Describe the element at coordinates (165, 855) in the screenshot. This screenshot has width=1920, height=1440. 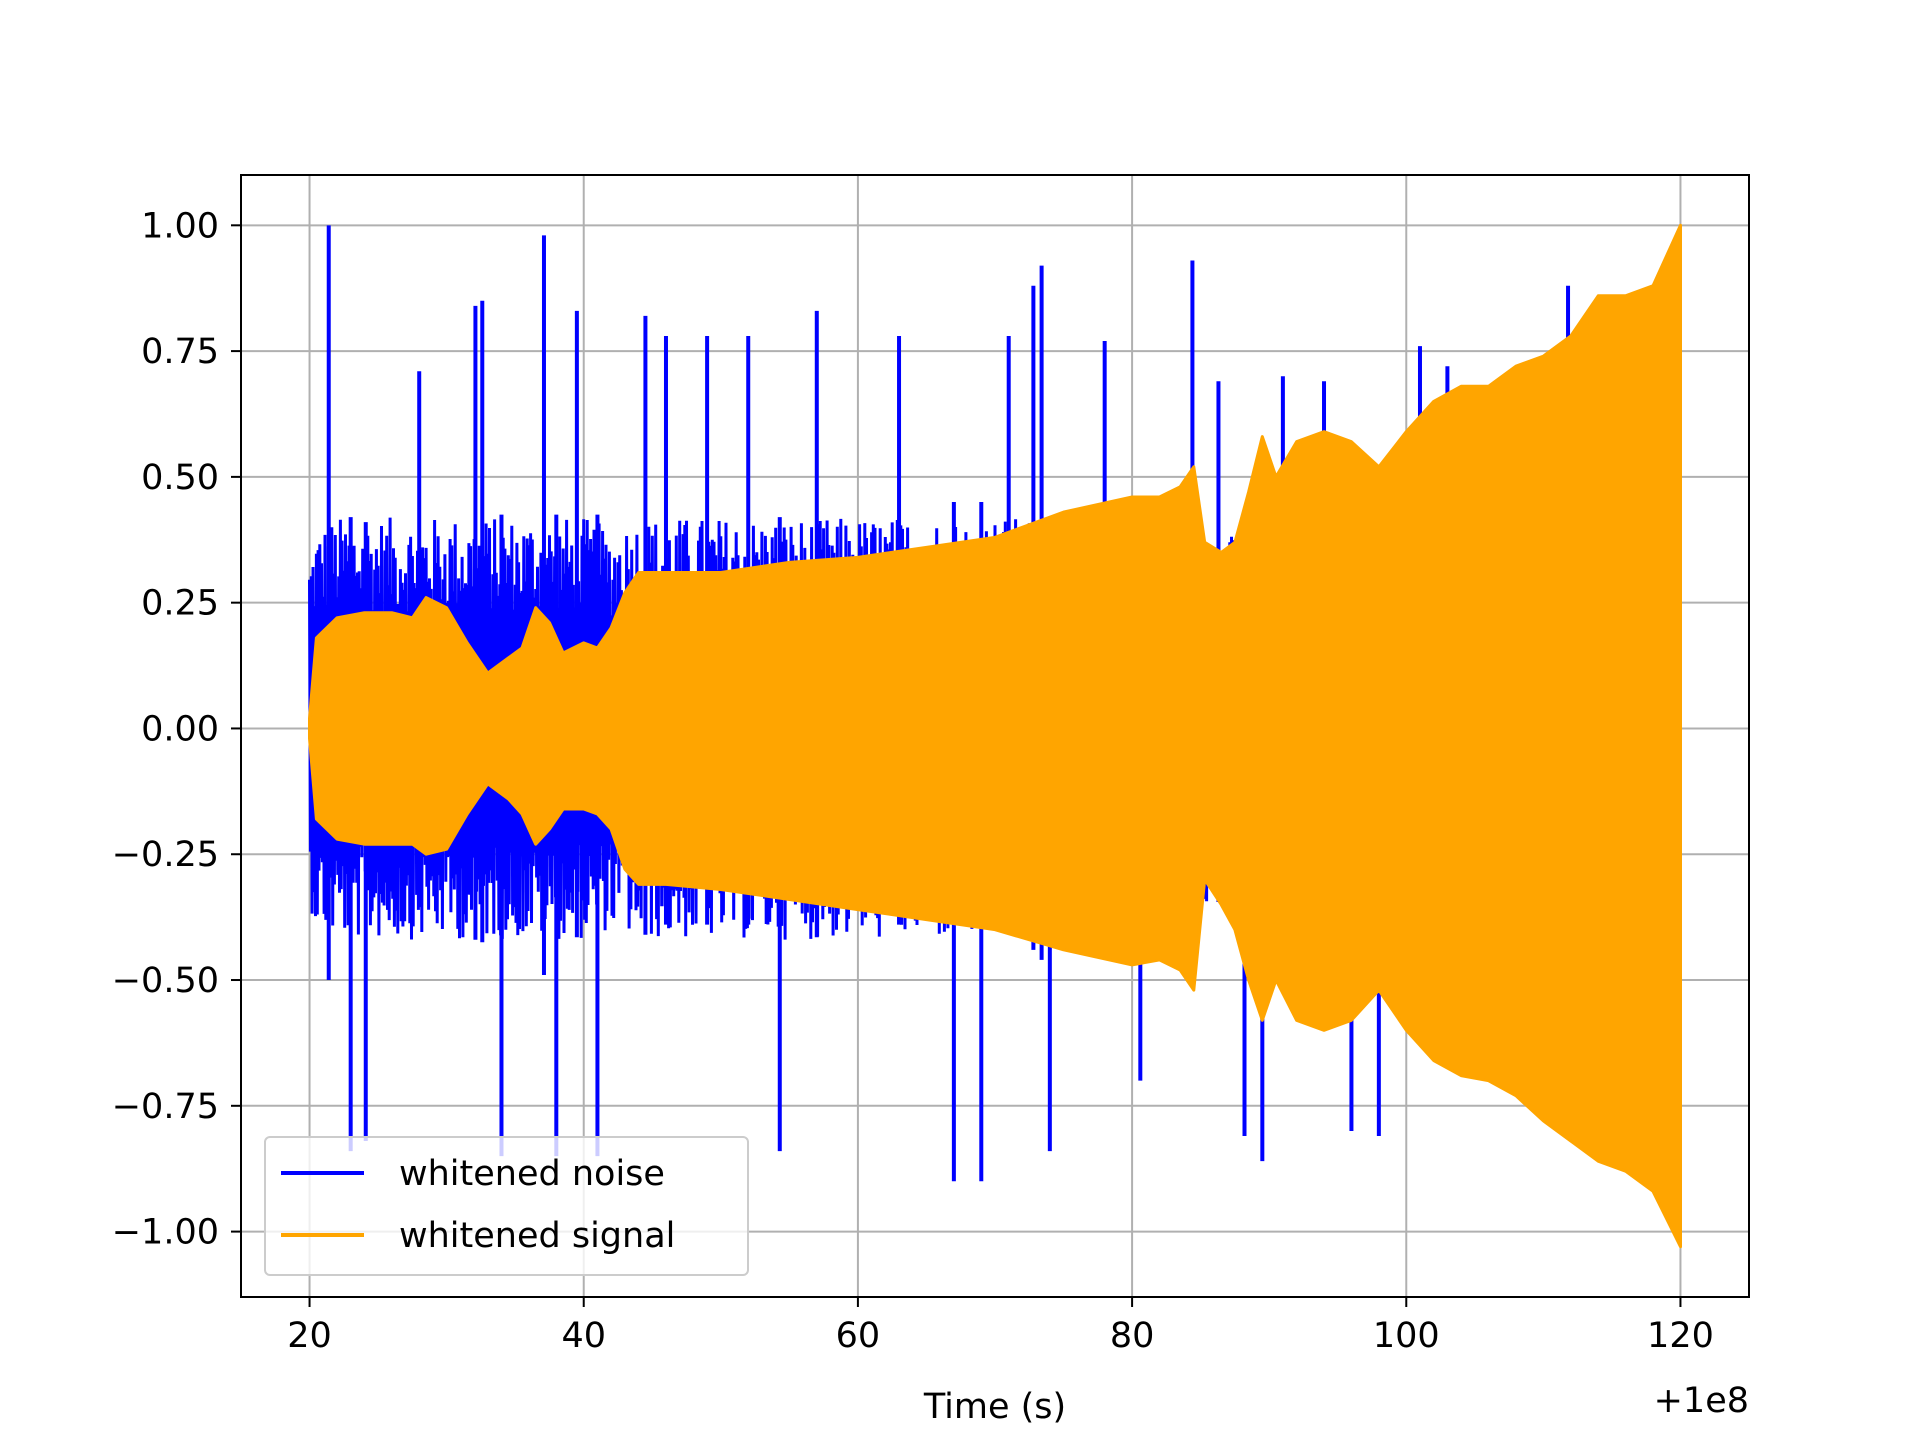
I see `y-tick-label: −0.25` at that location.